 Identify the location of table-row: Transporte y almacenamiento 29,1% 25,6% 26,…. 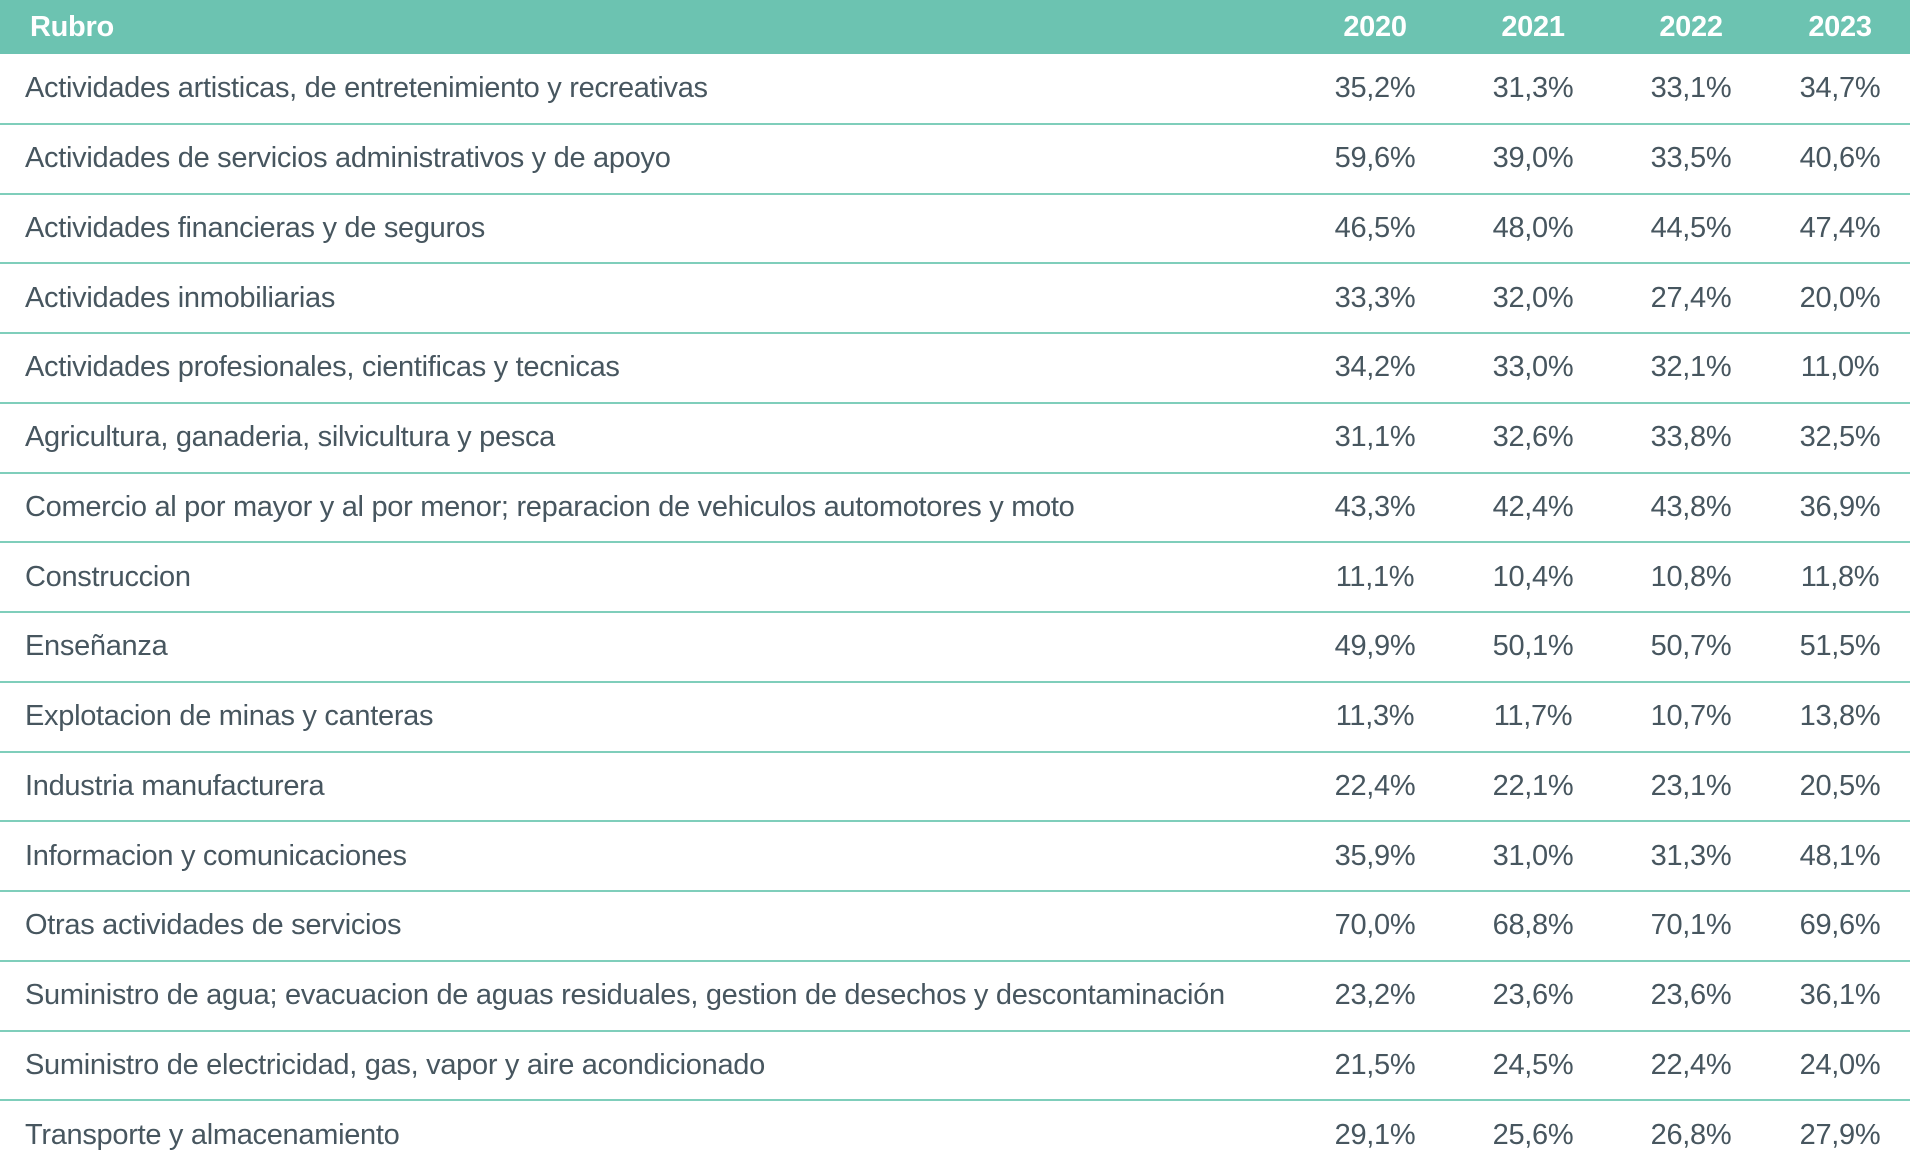
(955, 1135).